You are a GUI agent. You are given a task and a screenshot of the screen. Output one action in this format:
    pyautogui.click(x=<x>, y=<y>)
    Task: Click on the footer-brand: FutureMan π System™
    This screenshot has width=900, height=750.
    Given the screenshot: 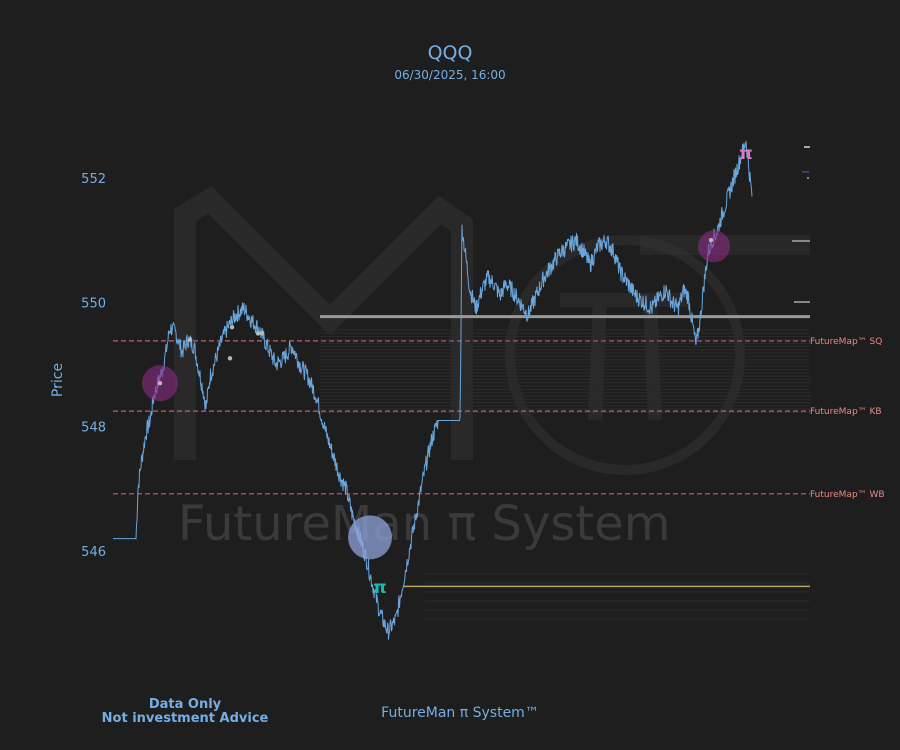 What is the action you would take?
    pyautogui.click(x=460, y=713)
    